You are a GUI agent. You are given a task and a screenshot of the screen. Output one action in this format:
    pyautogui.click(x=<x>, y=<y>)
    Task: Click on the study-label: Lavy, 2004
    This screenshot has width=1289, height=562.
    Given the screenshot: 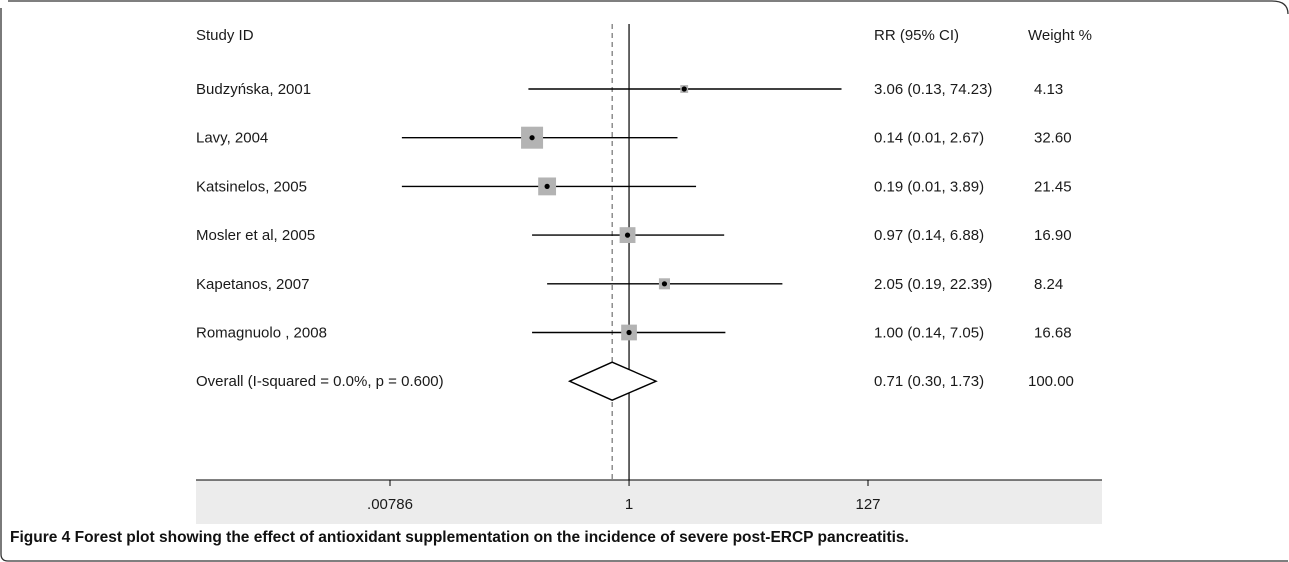 What is the action you would take?
    pyautogui.click(x=232, y=138)
    